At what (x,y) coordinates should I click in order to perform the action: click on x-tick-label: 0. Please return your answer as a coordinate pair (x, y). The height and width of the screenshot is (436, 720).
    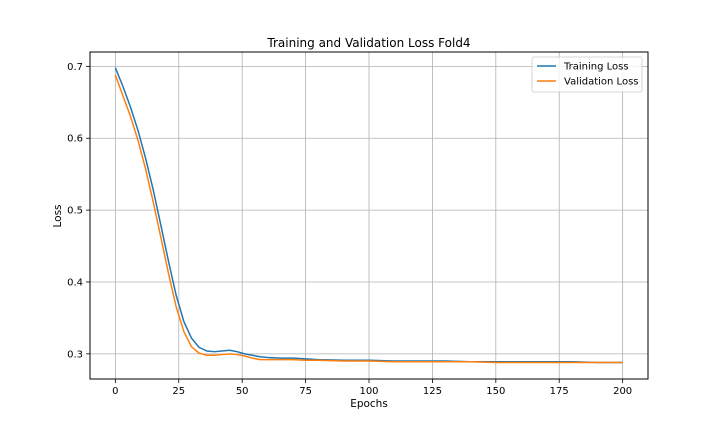
    Looking at the image, I should click on (115, 391).